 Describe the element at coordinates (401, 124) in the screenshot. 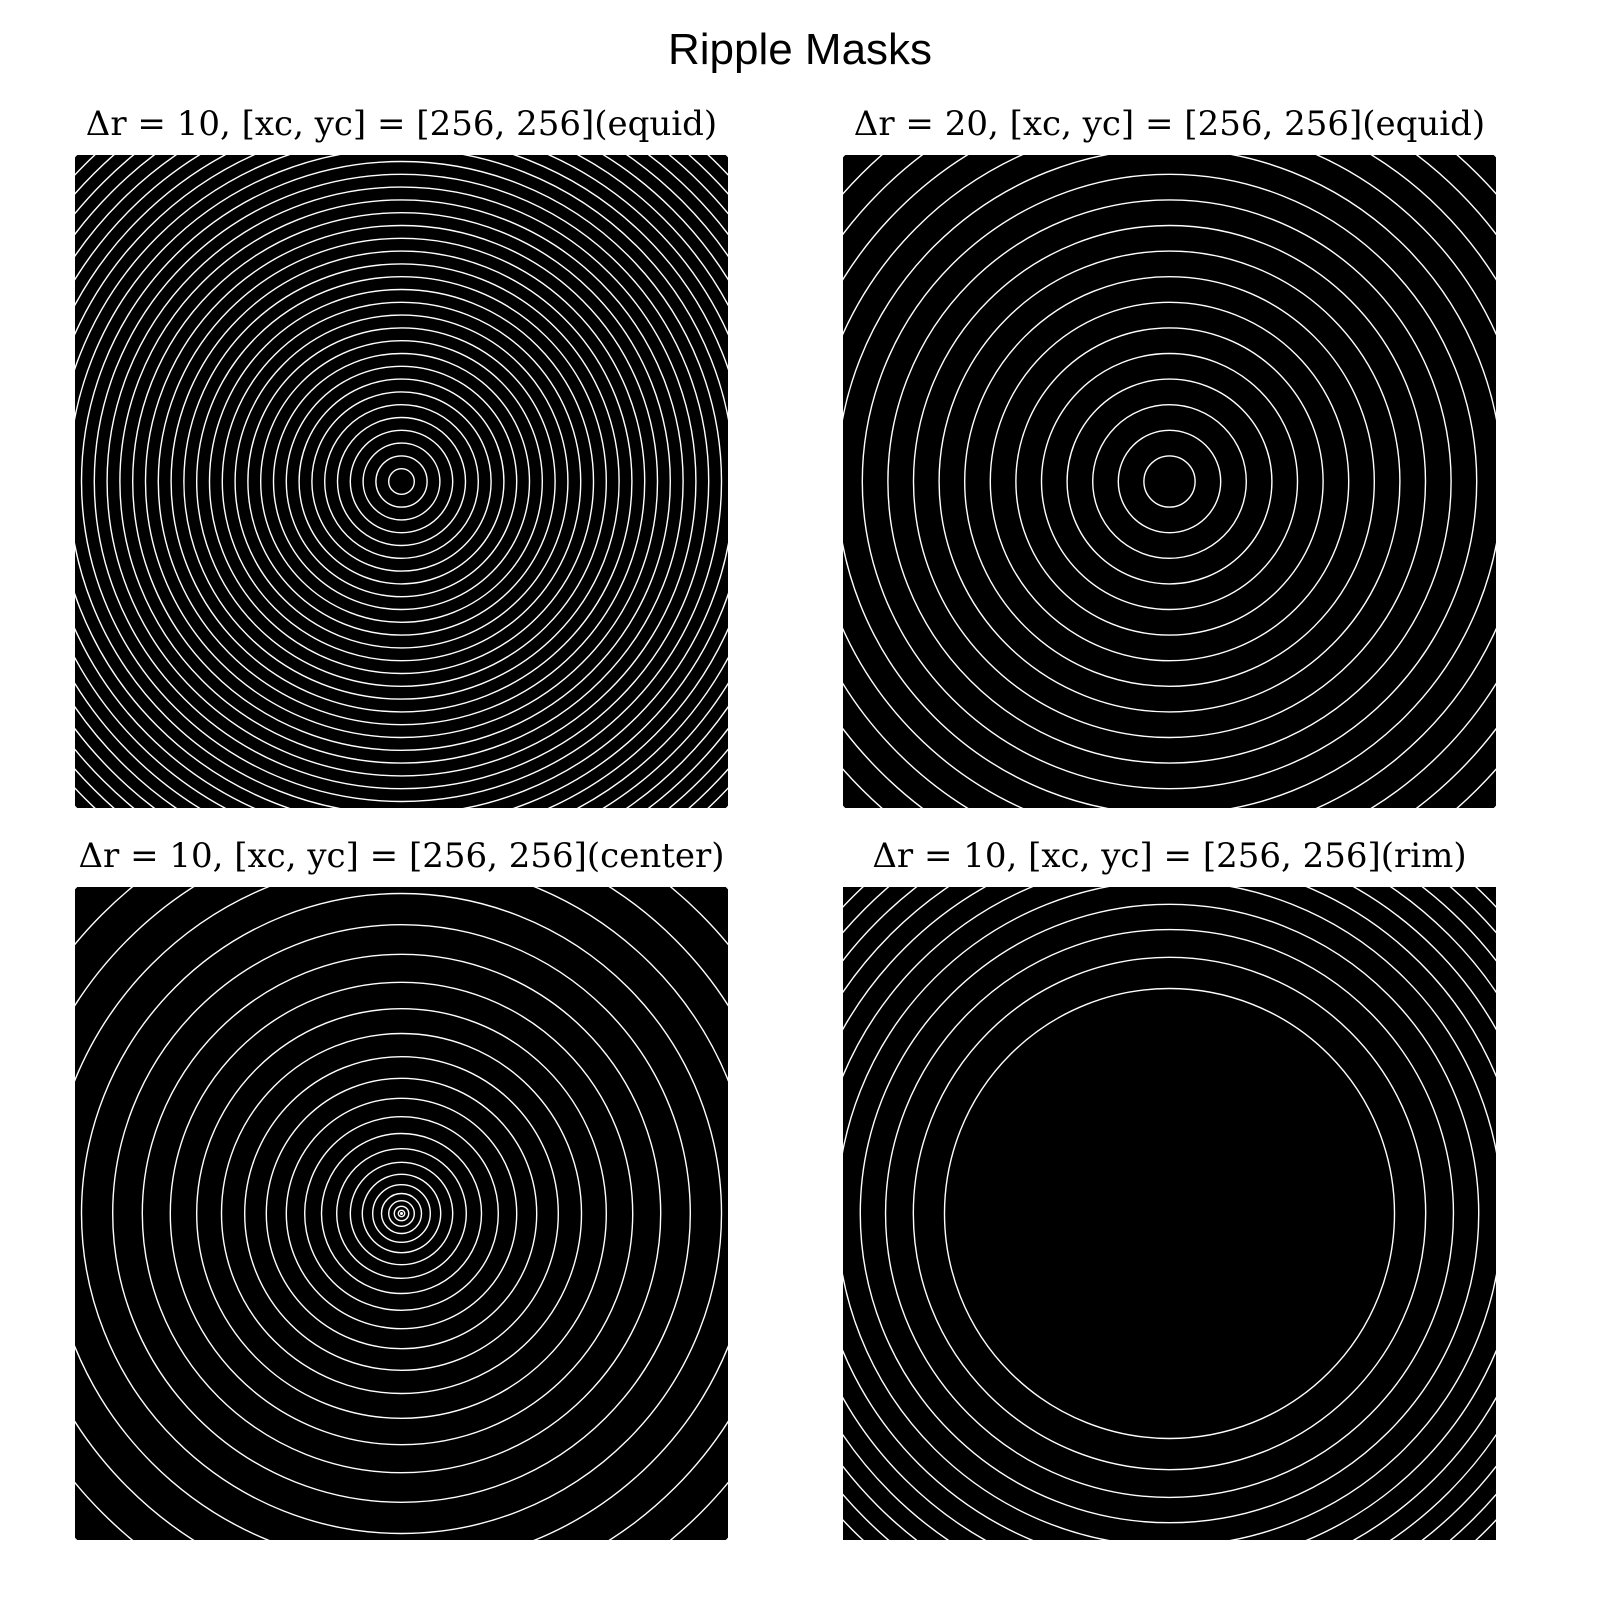

I see `panel-title: Δr = 10, [xc, yc] = [256, 256](equid)` at that location.